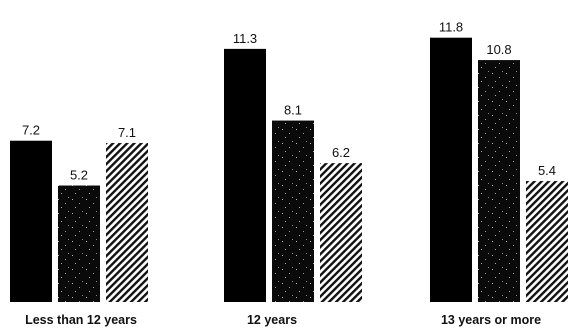  I want to click on value-label-1-2: 6.2, so click(341, 152).